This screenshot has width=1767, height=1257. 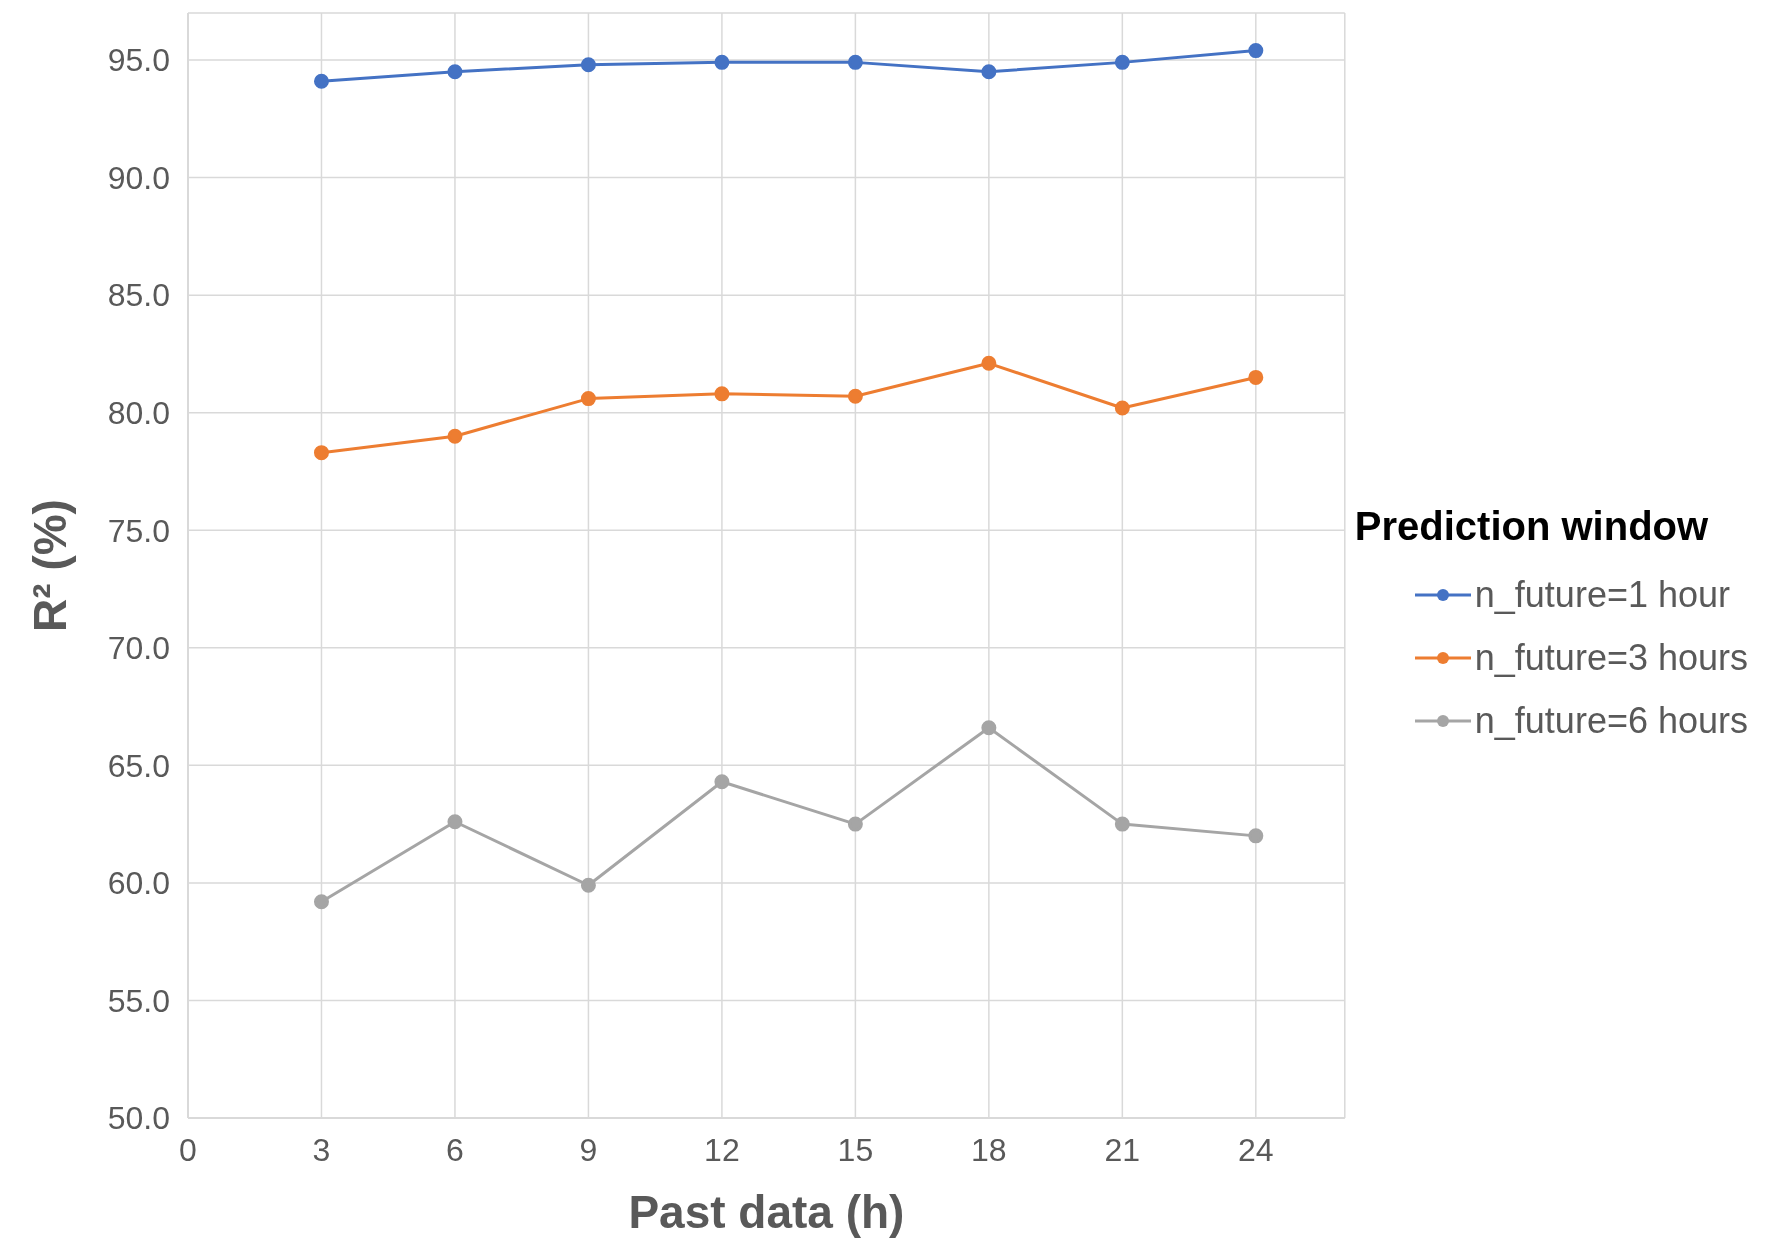 I want to click on x-tick-label: 21, so click(x=1122, y=1149).